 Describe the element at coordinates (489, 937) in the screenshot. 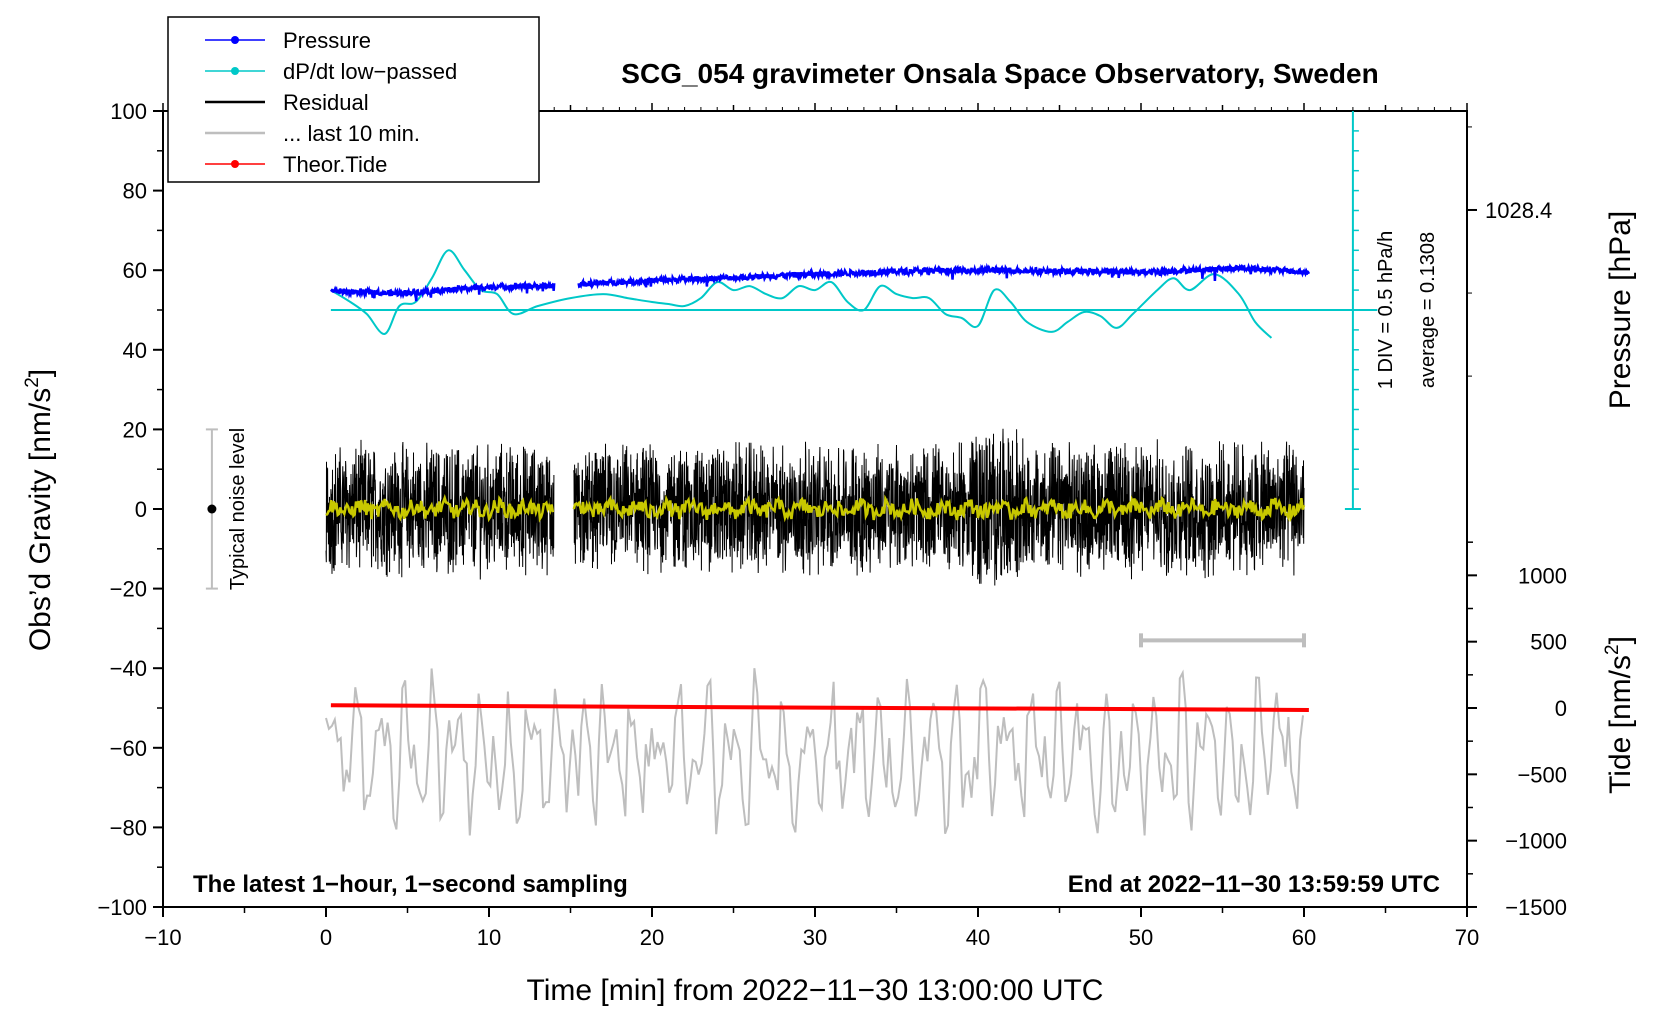

I see `x-tick-label: 10` at that location.